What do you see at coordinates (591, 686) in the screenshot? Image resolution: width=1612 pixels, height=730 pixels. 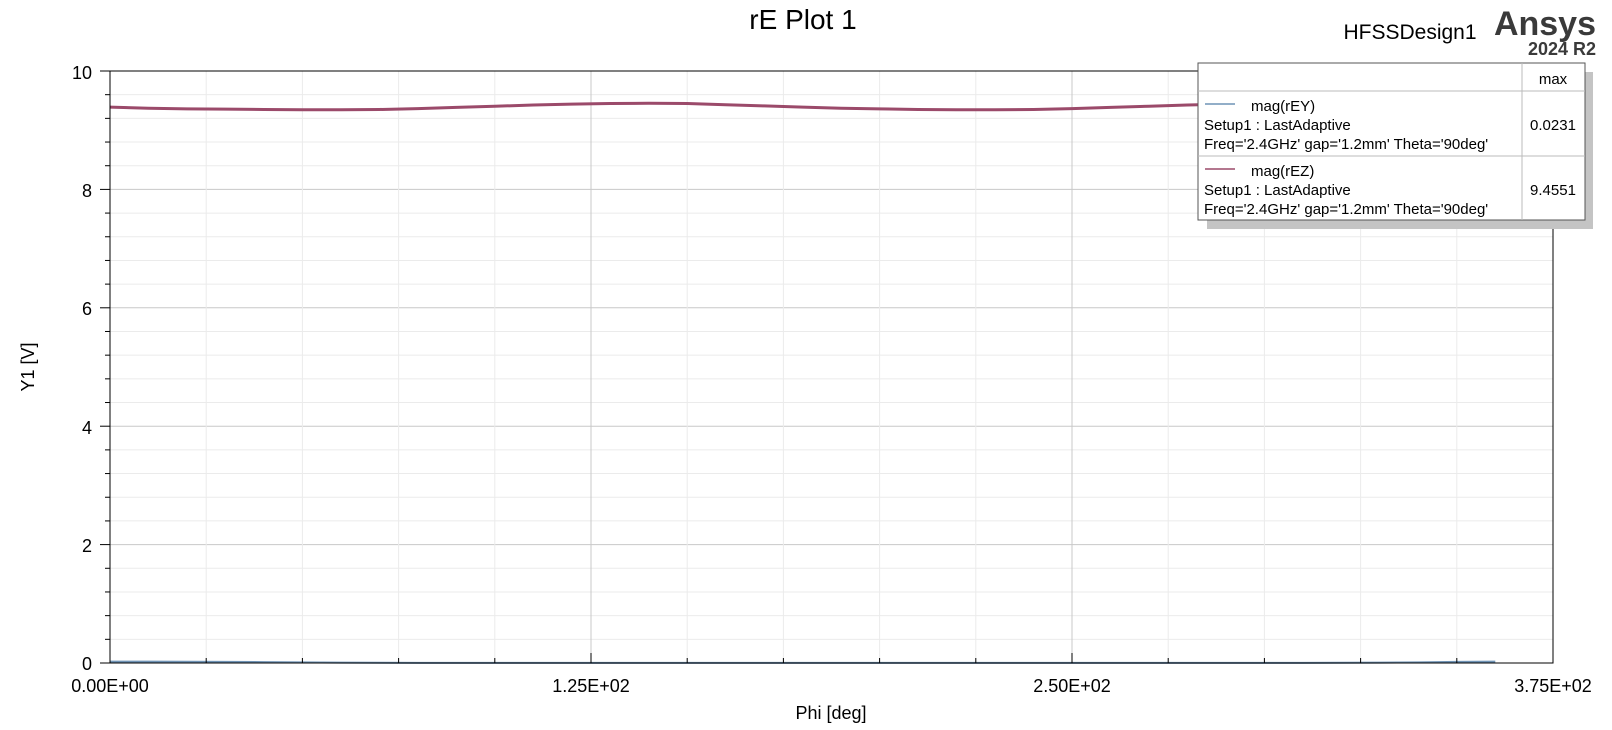 I see `x-tick-label: 1.25E+02` at bounding box center [591, 686].